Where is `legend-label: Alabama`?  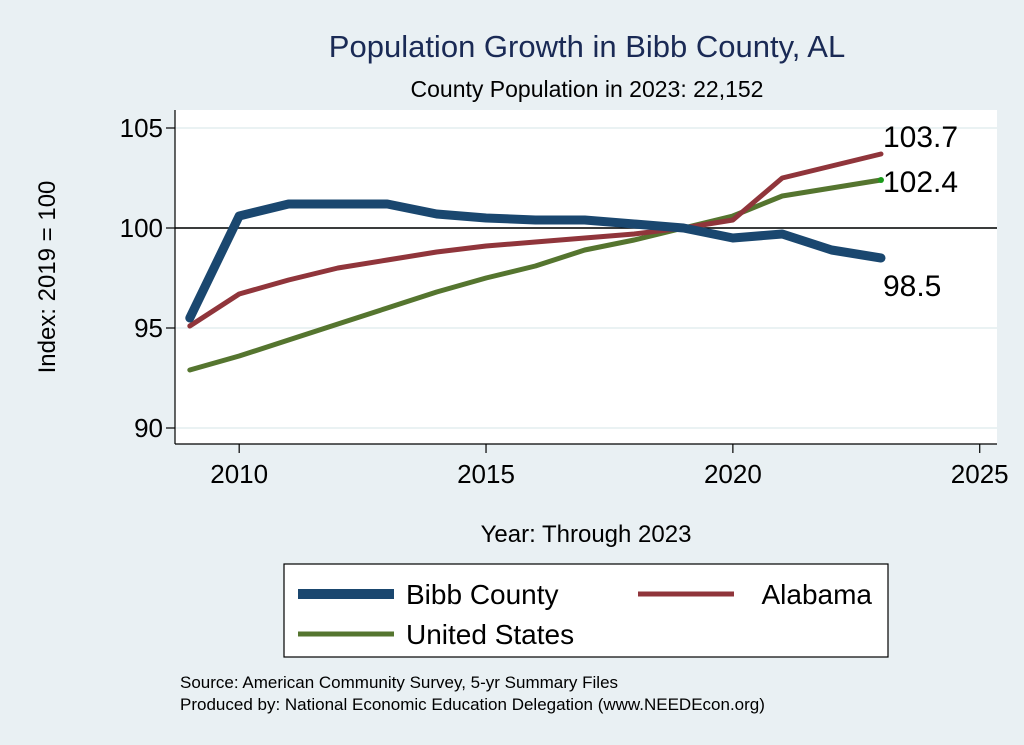 legend-label: Alabama is located at coordinates (816, 594).